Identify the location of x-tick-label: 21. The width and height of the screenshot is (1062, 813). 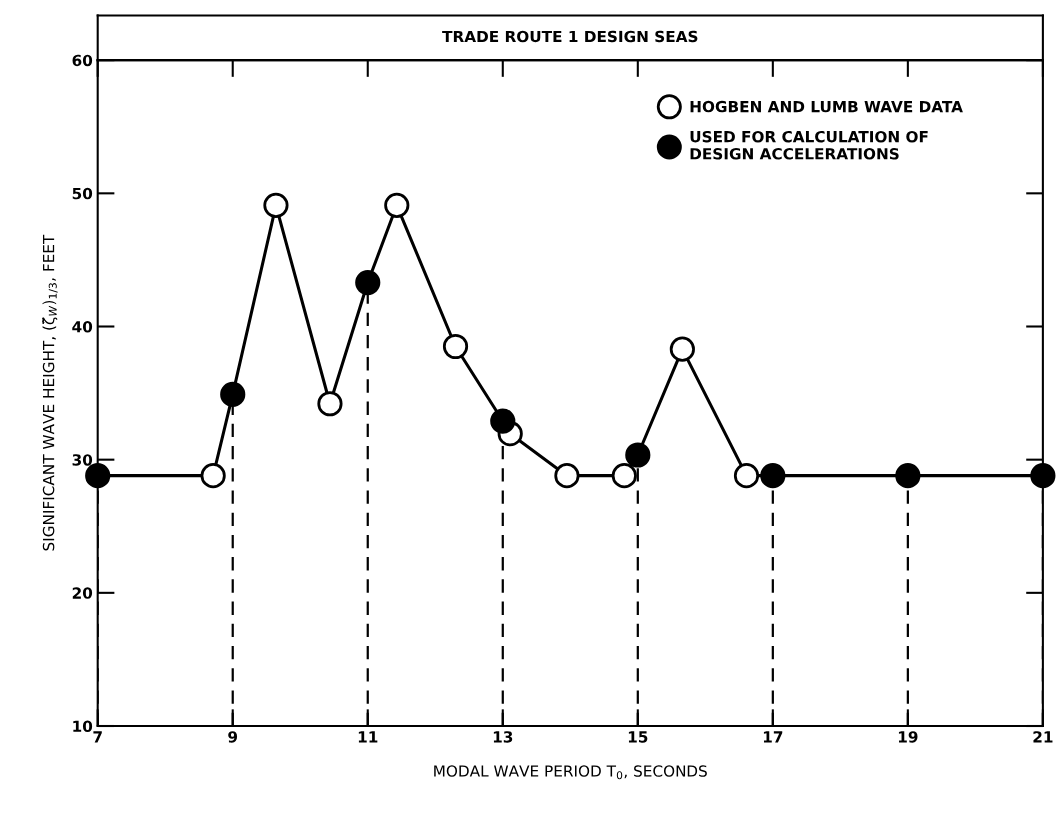
(1043, 737).